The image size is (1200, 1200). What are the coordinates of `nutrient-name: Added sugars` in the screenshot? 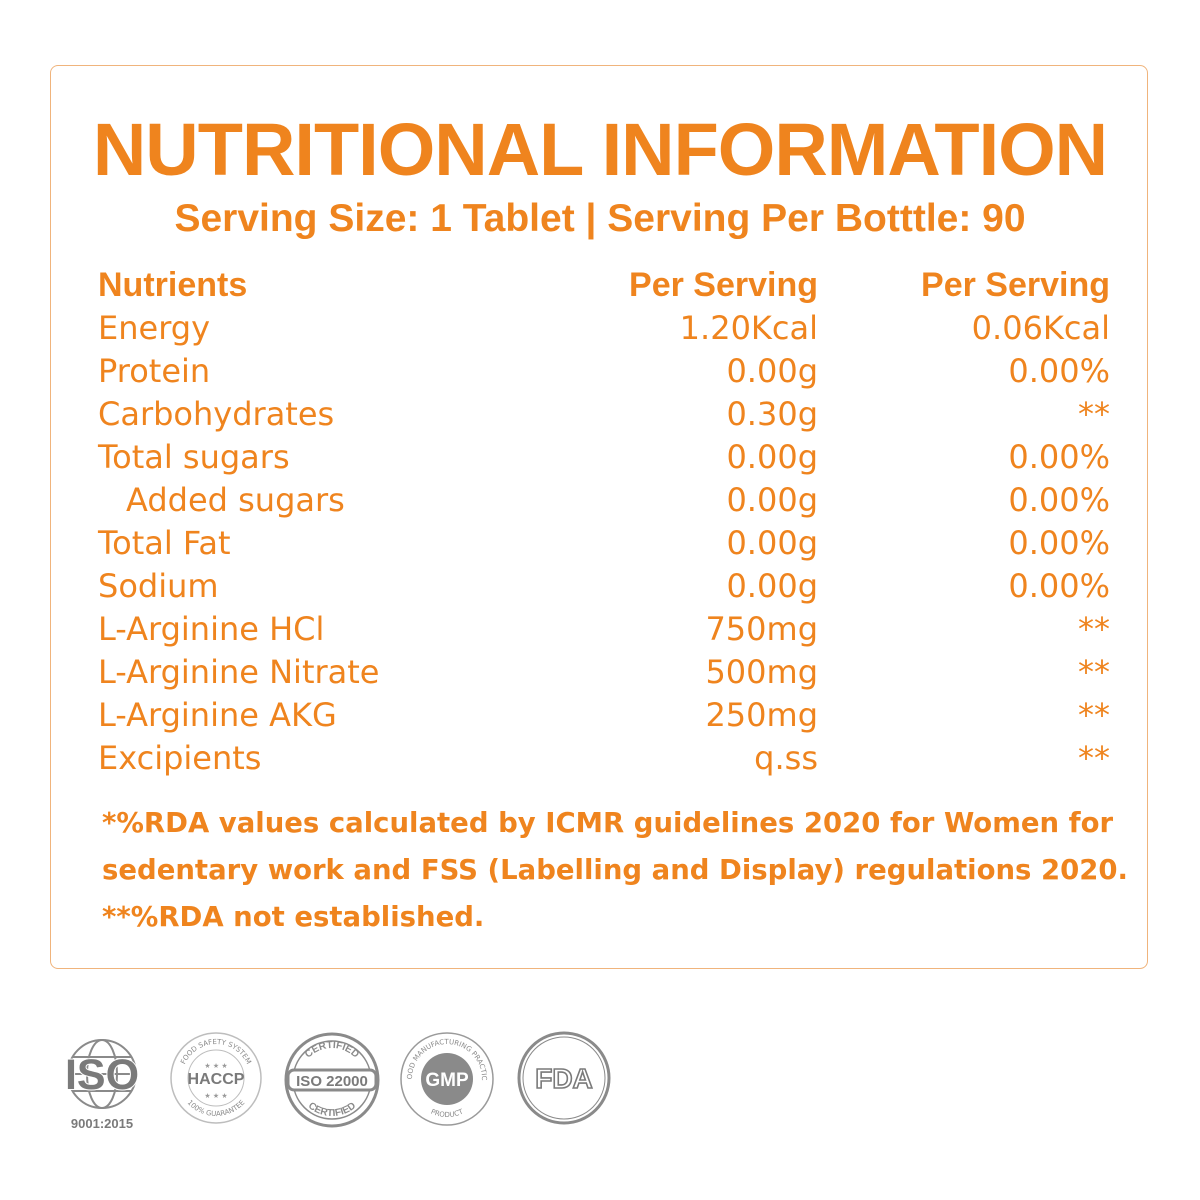 It's located at (235, 500).